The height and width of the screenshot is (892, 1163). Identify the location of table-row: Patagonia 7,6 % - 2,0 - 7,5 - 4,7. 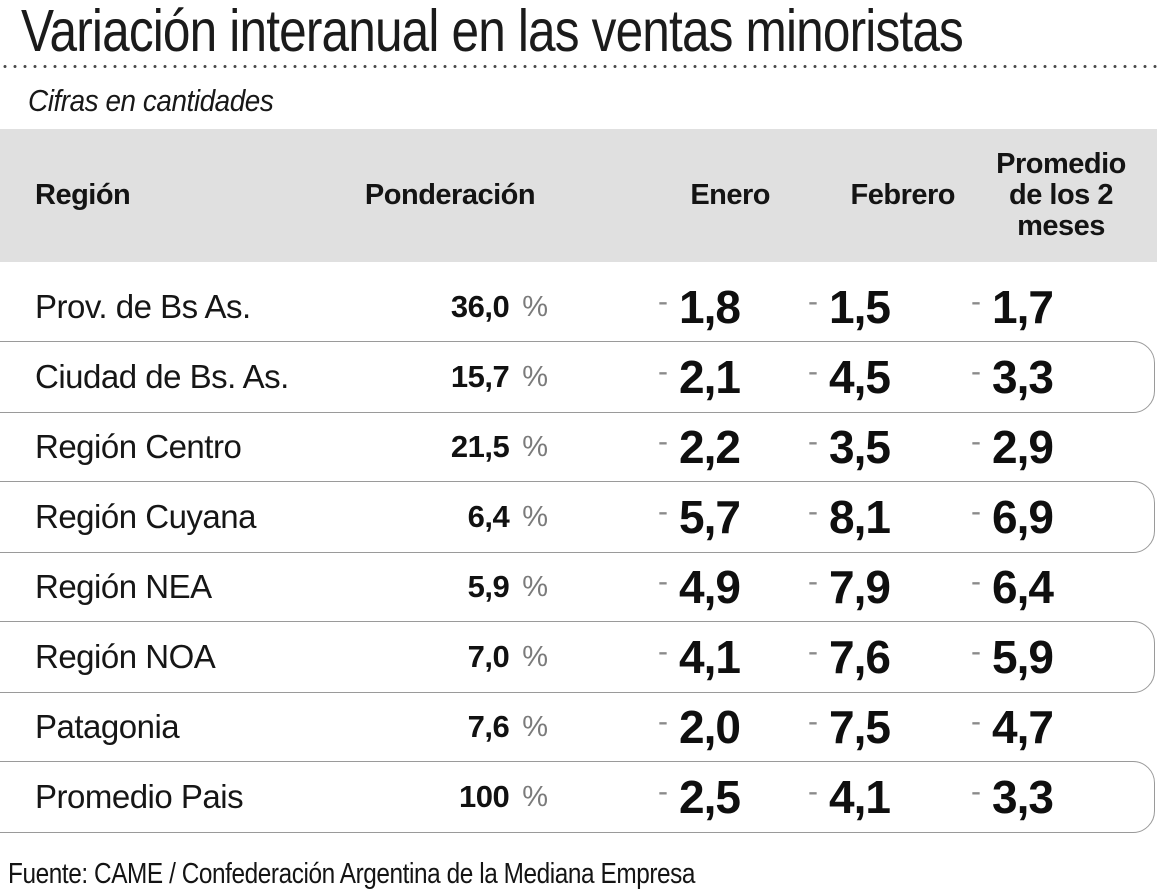
(581, 727).